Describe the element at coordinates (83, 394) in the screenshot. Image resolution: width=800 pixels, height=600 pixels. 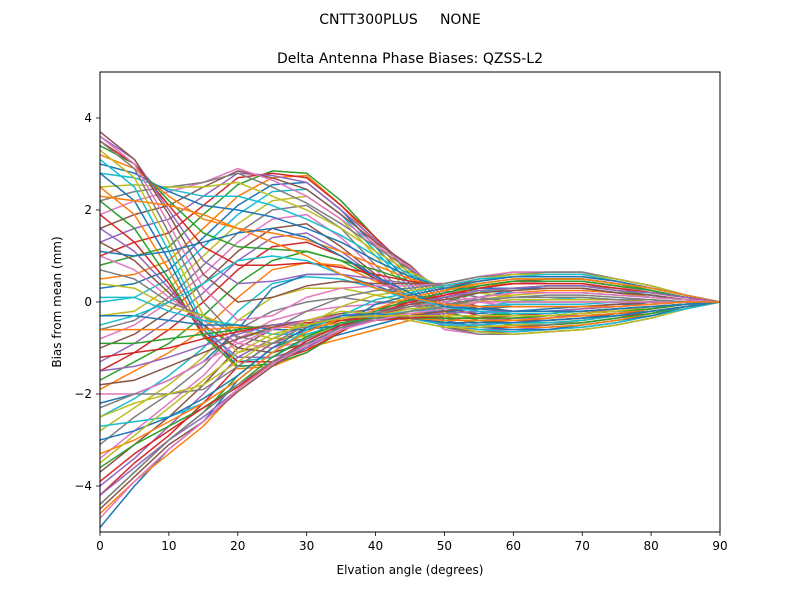
I see `y-tick-label: −2` at that location.